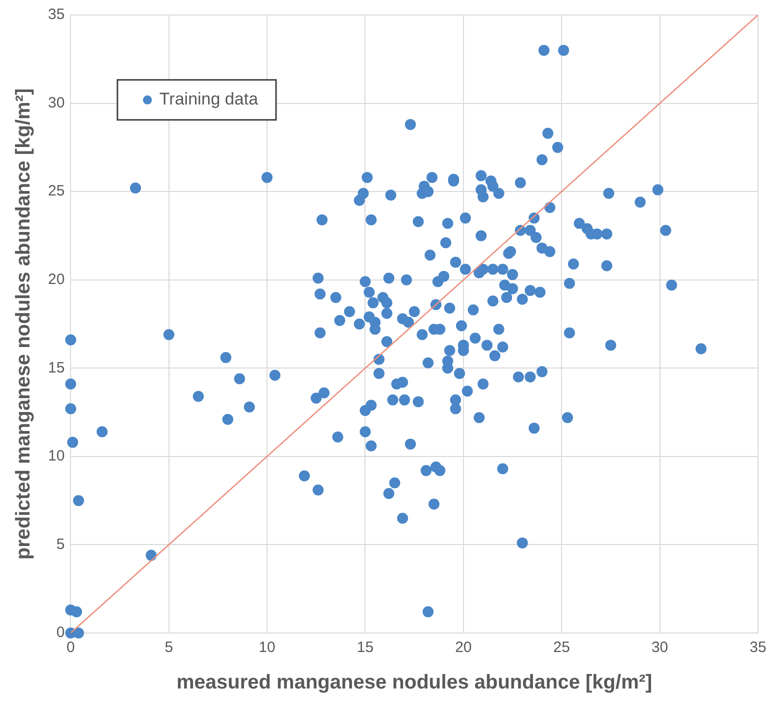 This screenshot has height=705, width=776. What do you see at coordinates (659, 647) in the screenshot?
I see `x-tick-label: 30` at bounding box center [659, 647].